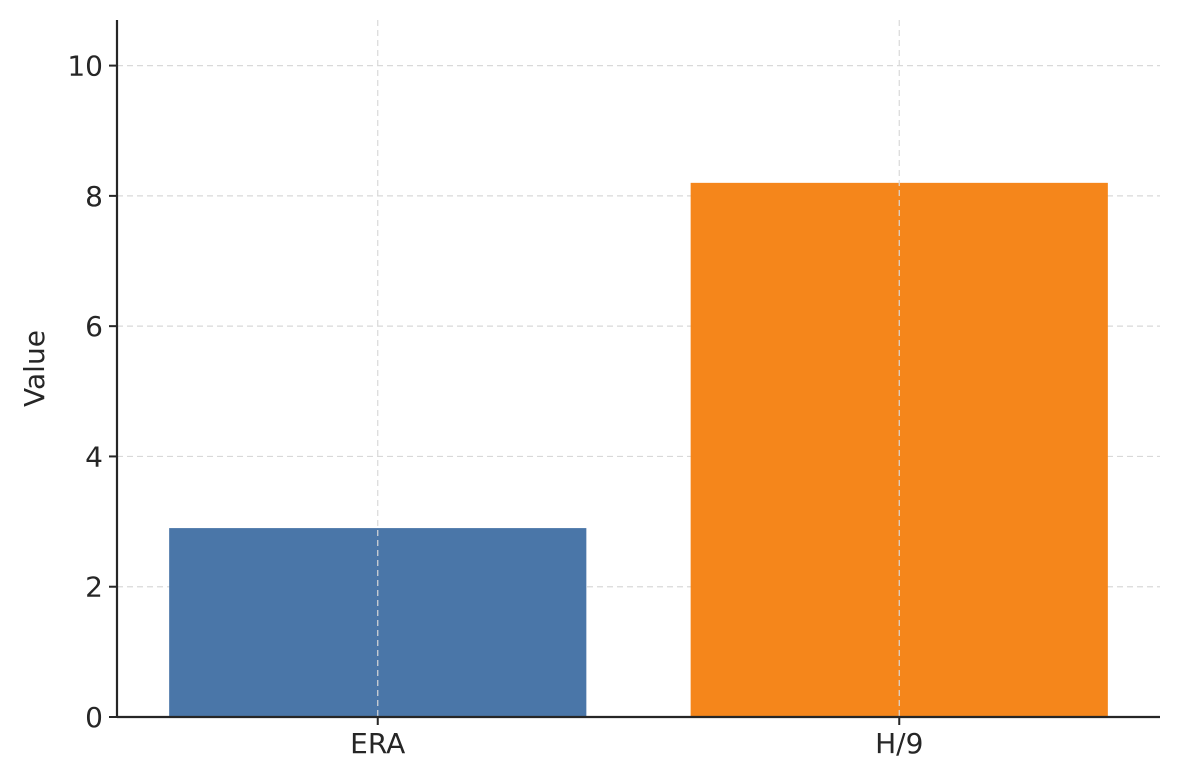 This screenshot has height=780, width=1180. I want to click on x-tick-label: ERA, so click(377, 743).